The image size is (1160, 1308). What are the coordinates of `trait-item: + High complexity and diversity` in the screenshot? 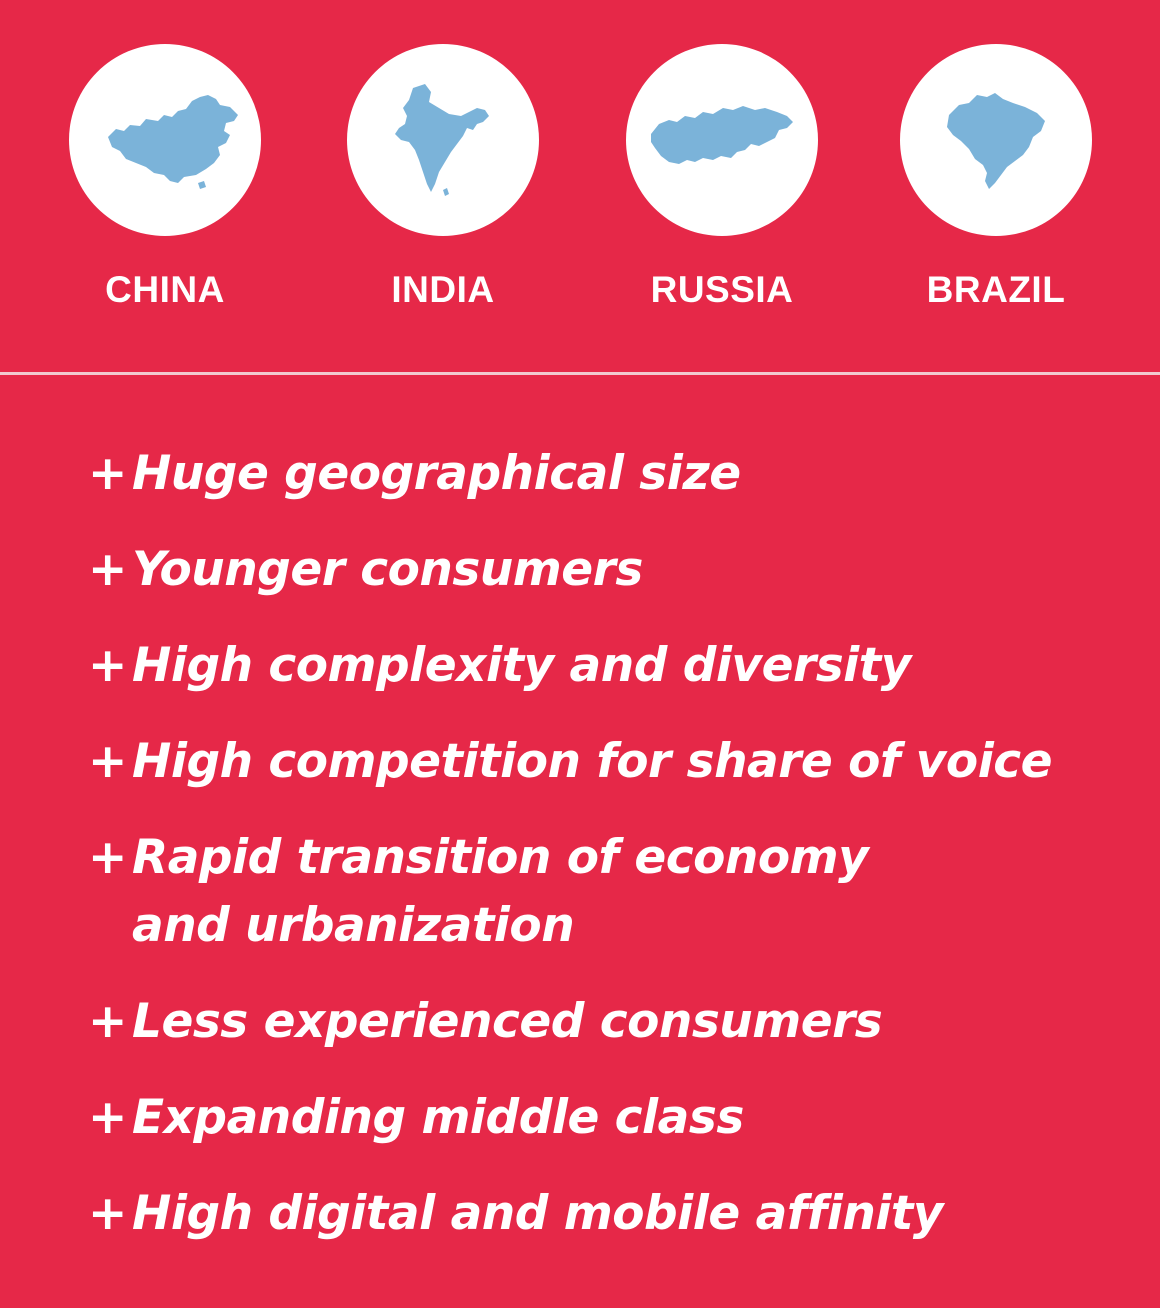 It's located at (608, 666).